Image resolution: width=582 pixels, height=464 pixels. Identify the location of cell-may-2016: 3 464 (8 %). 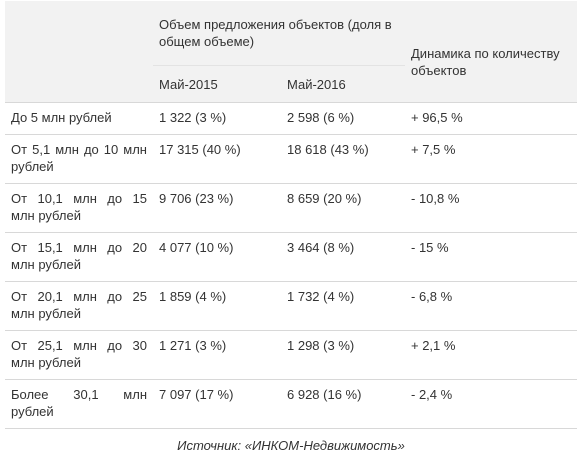
(343, 257).